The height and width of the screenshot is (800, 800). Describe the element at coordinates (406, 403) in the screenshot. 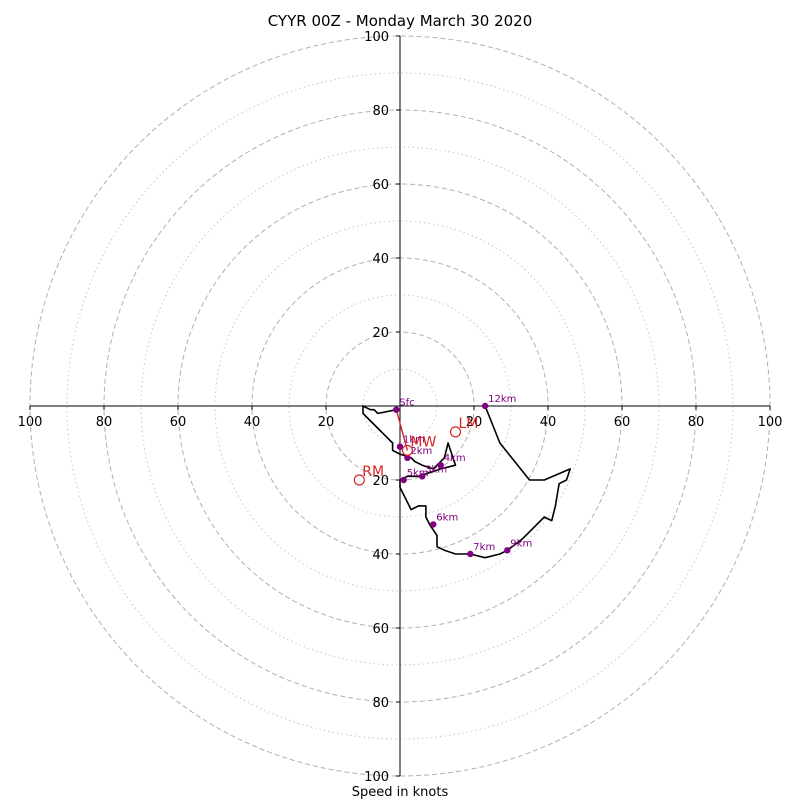

I see `height-label: Sfc` at that location.